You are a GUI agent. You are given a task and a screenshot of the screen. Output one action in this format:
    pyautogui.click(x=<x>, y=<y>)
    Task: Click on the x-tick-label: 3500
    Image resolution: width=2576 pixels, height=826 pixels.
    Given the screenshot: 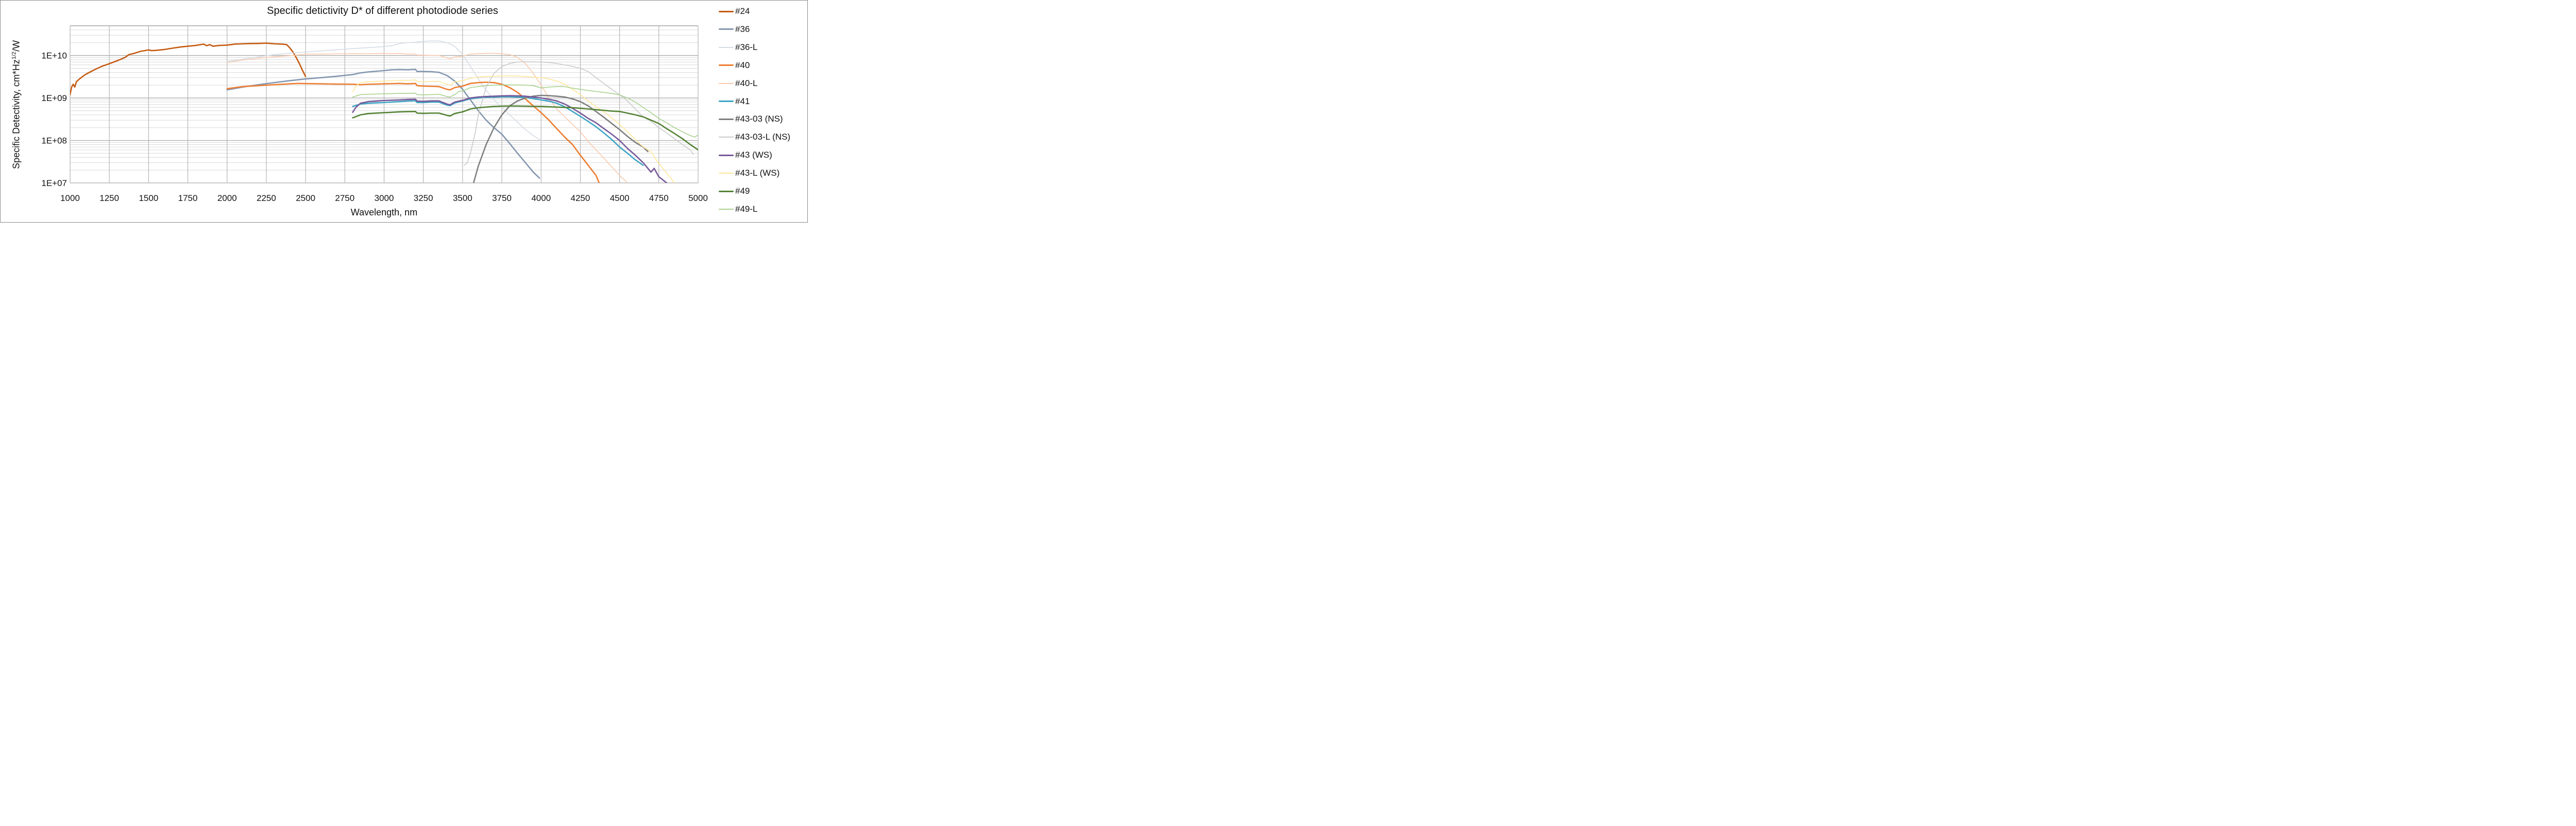 What is the action you would take?
    pyautogui.click(x=462, y=198)
    